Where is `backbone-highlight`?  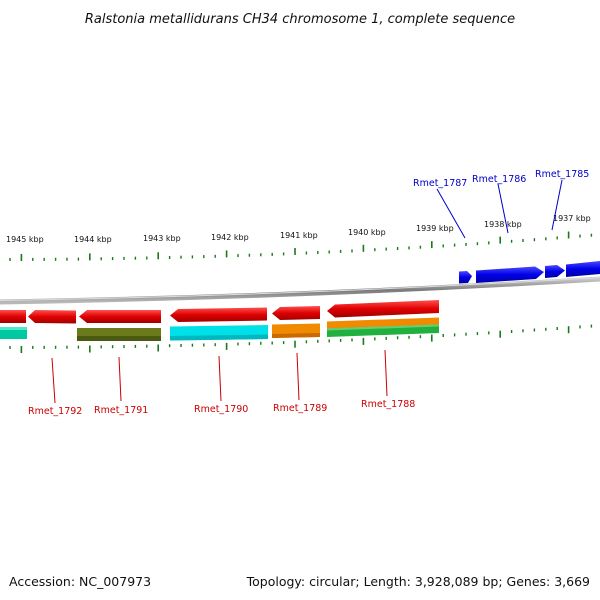
backbone-highlight is located at coordinates (300, 289).